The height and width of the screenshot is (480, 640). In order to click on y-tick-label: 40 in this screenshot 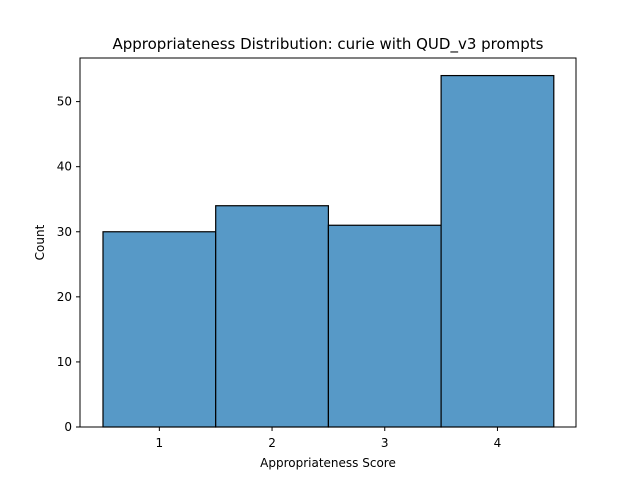, I will do `click(64, 167)`.